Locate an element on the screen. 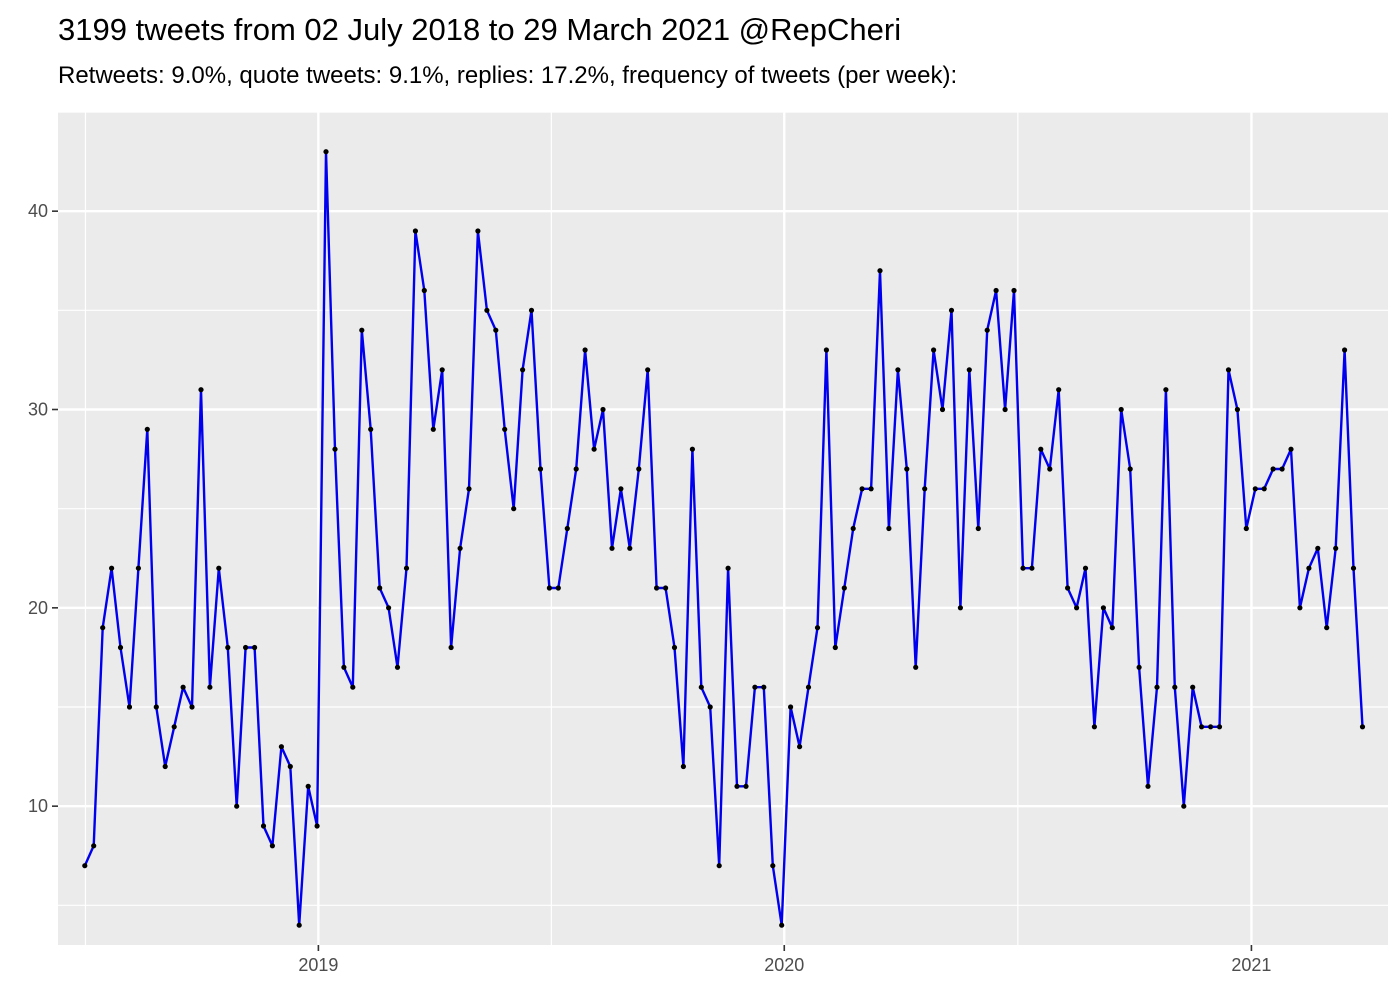 This screenshot has height=1000, width=1400. x-tick-label: 2020 is located at coordinates (784, 965).